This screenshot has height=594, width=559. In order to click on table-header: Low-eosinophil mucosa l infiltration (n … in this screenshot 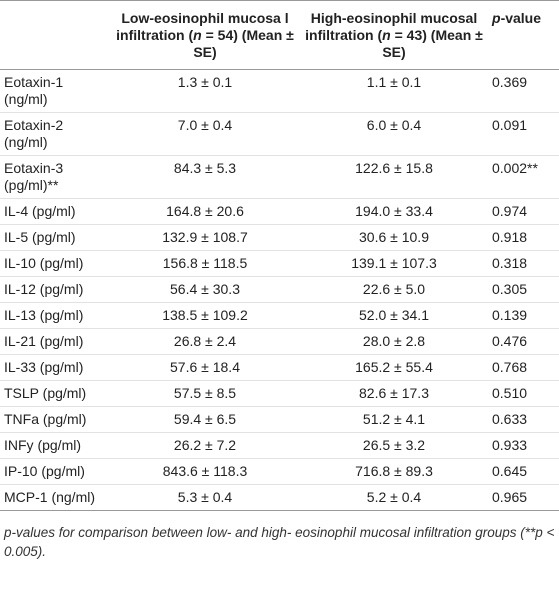, I will do `click(279, 35)`.